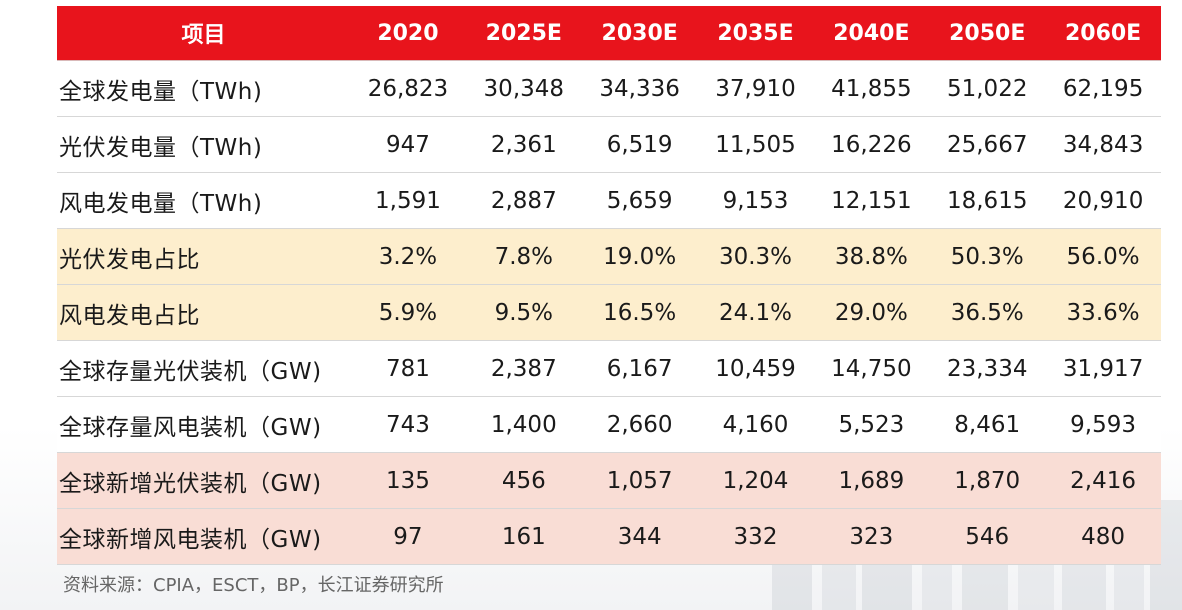 The height and width of the screenshot is (610, 1182). Describe the element at coordinates (1103, 424) in the screenshot. I see `table-cell: 9,593` at that location.